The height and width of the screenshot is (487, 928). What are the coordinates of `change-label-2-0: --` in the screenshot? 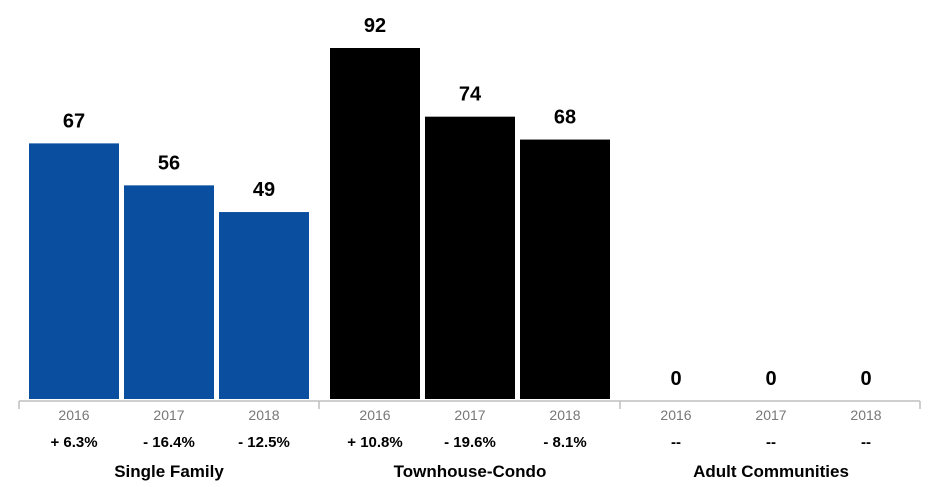 It's located at (676, 442).